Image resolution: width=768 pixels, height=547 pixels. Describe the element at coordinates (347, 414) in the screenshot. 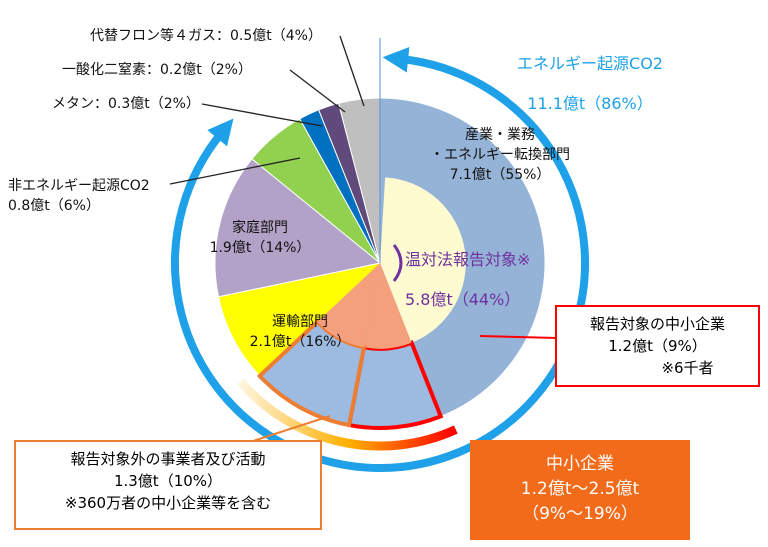

I see `highlight-arc` at that location.